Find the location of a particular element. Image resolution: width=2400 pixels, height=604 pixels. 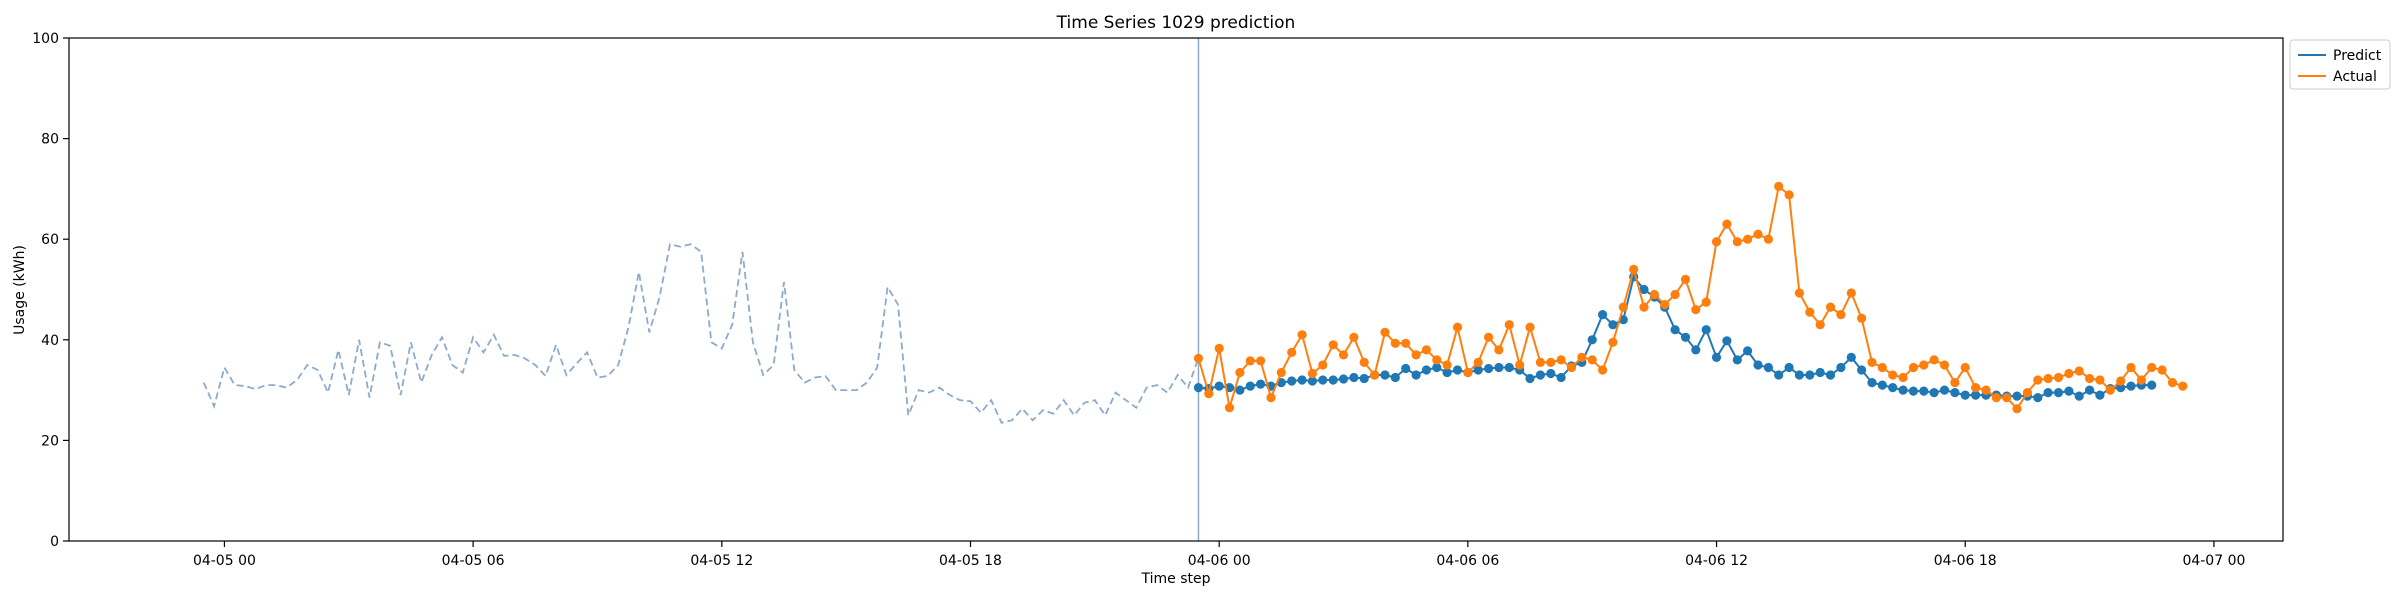

x-tick-label: 04-06 12 is located at coordinates (1716, 561).